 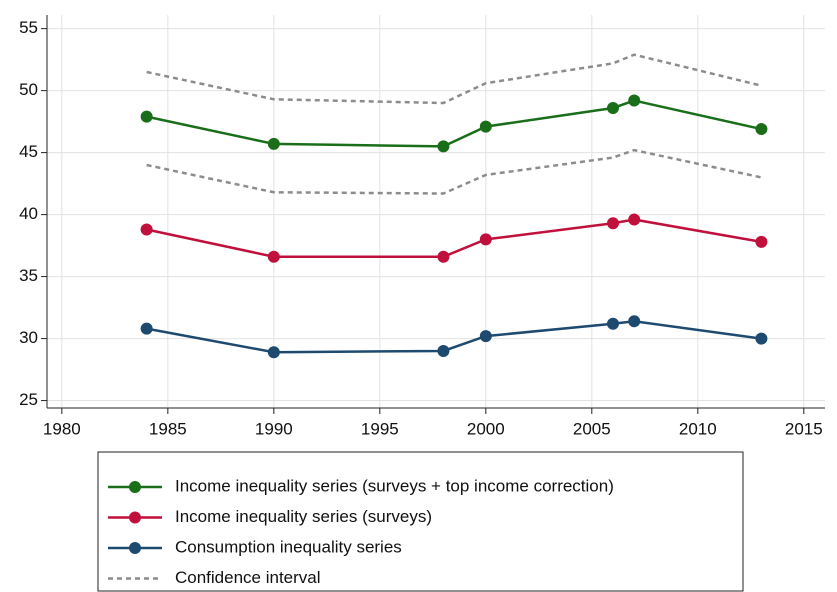 What do you see at coordinates (28, 275) in the screenshot?
I see `y-tick-label: 35` at bounding box center [28, 275].